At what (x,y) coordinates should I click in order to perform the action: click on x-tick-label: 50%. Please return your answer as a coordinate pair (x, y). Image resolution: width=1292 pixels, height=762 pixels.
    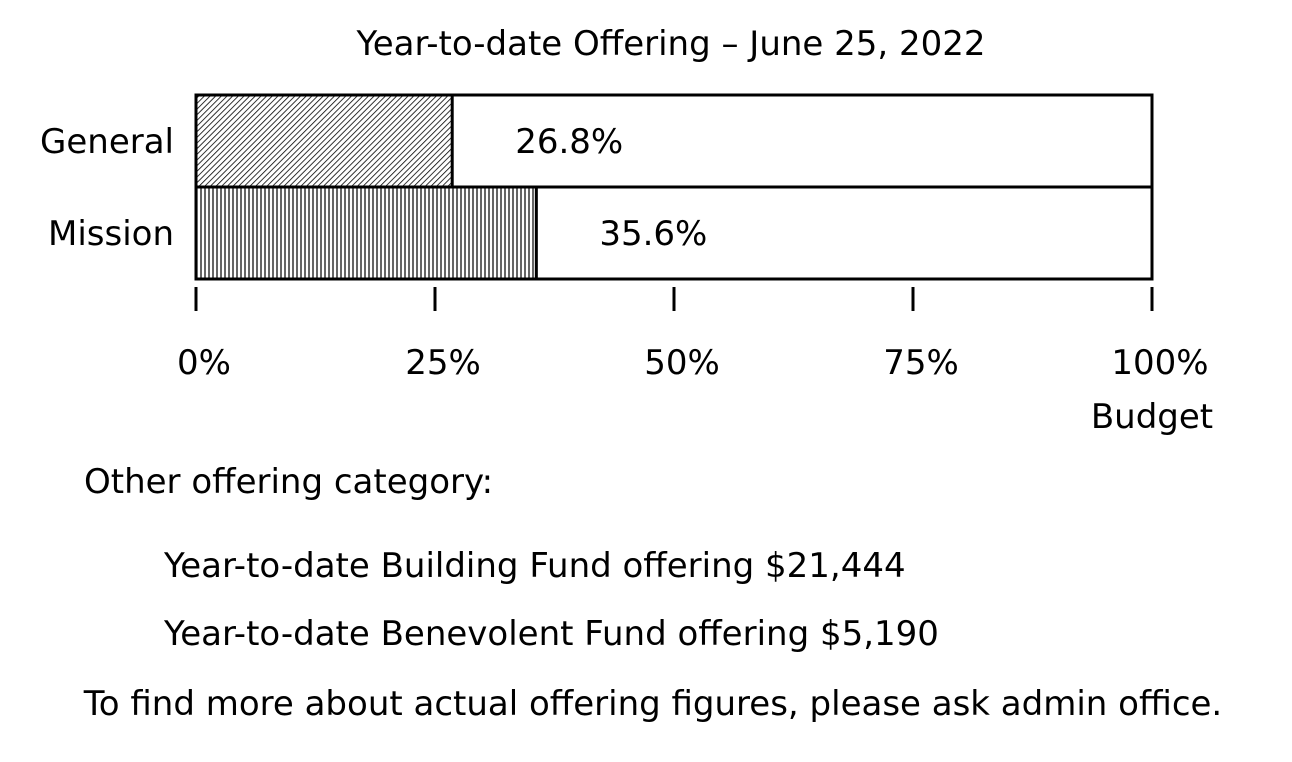
    Looking at the image, I should click on (682, 363).